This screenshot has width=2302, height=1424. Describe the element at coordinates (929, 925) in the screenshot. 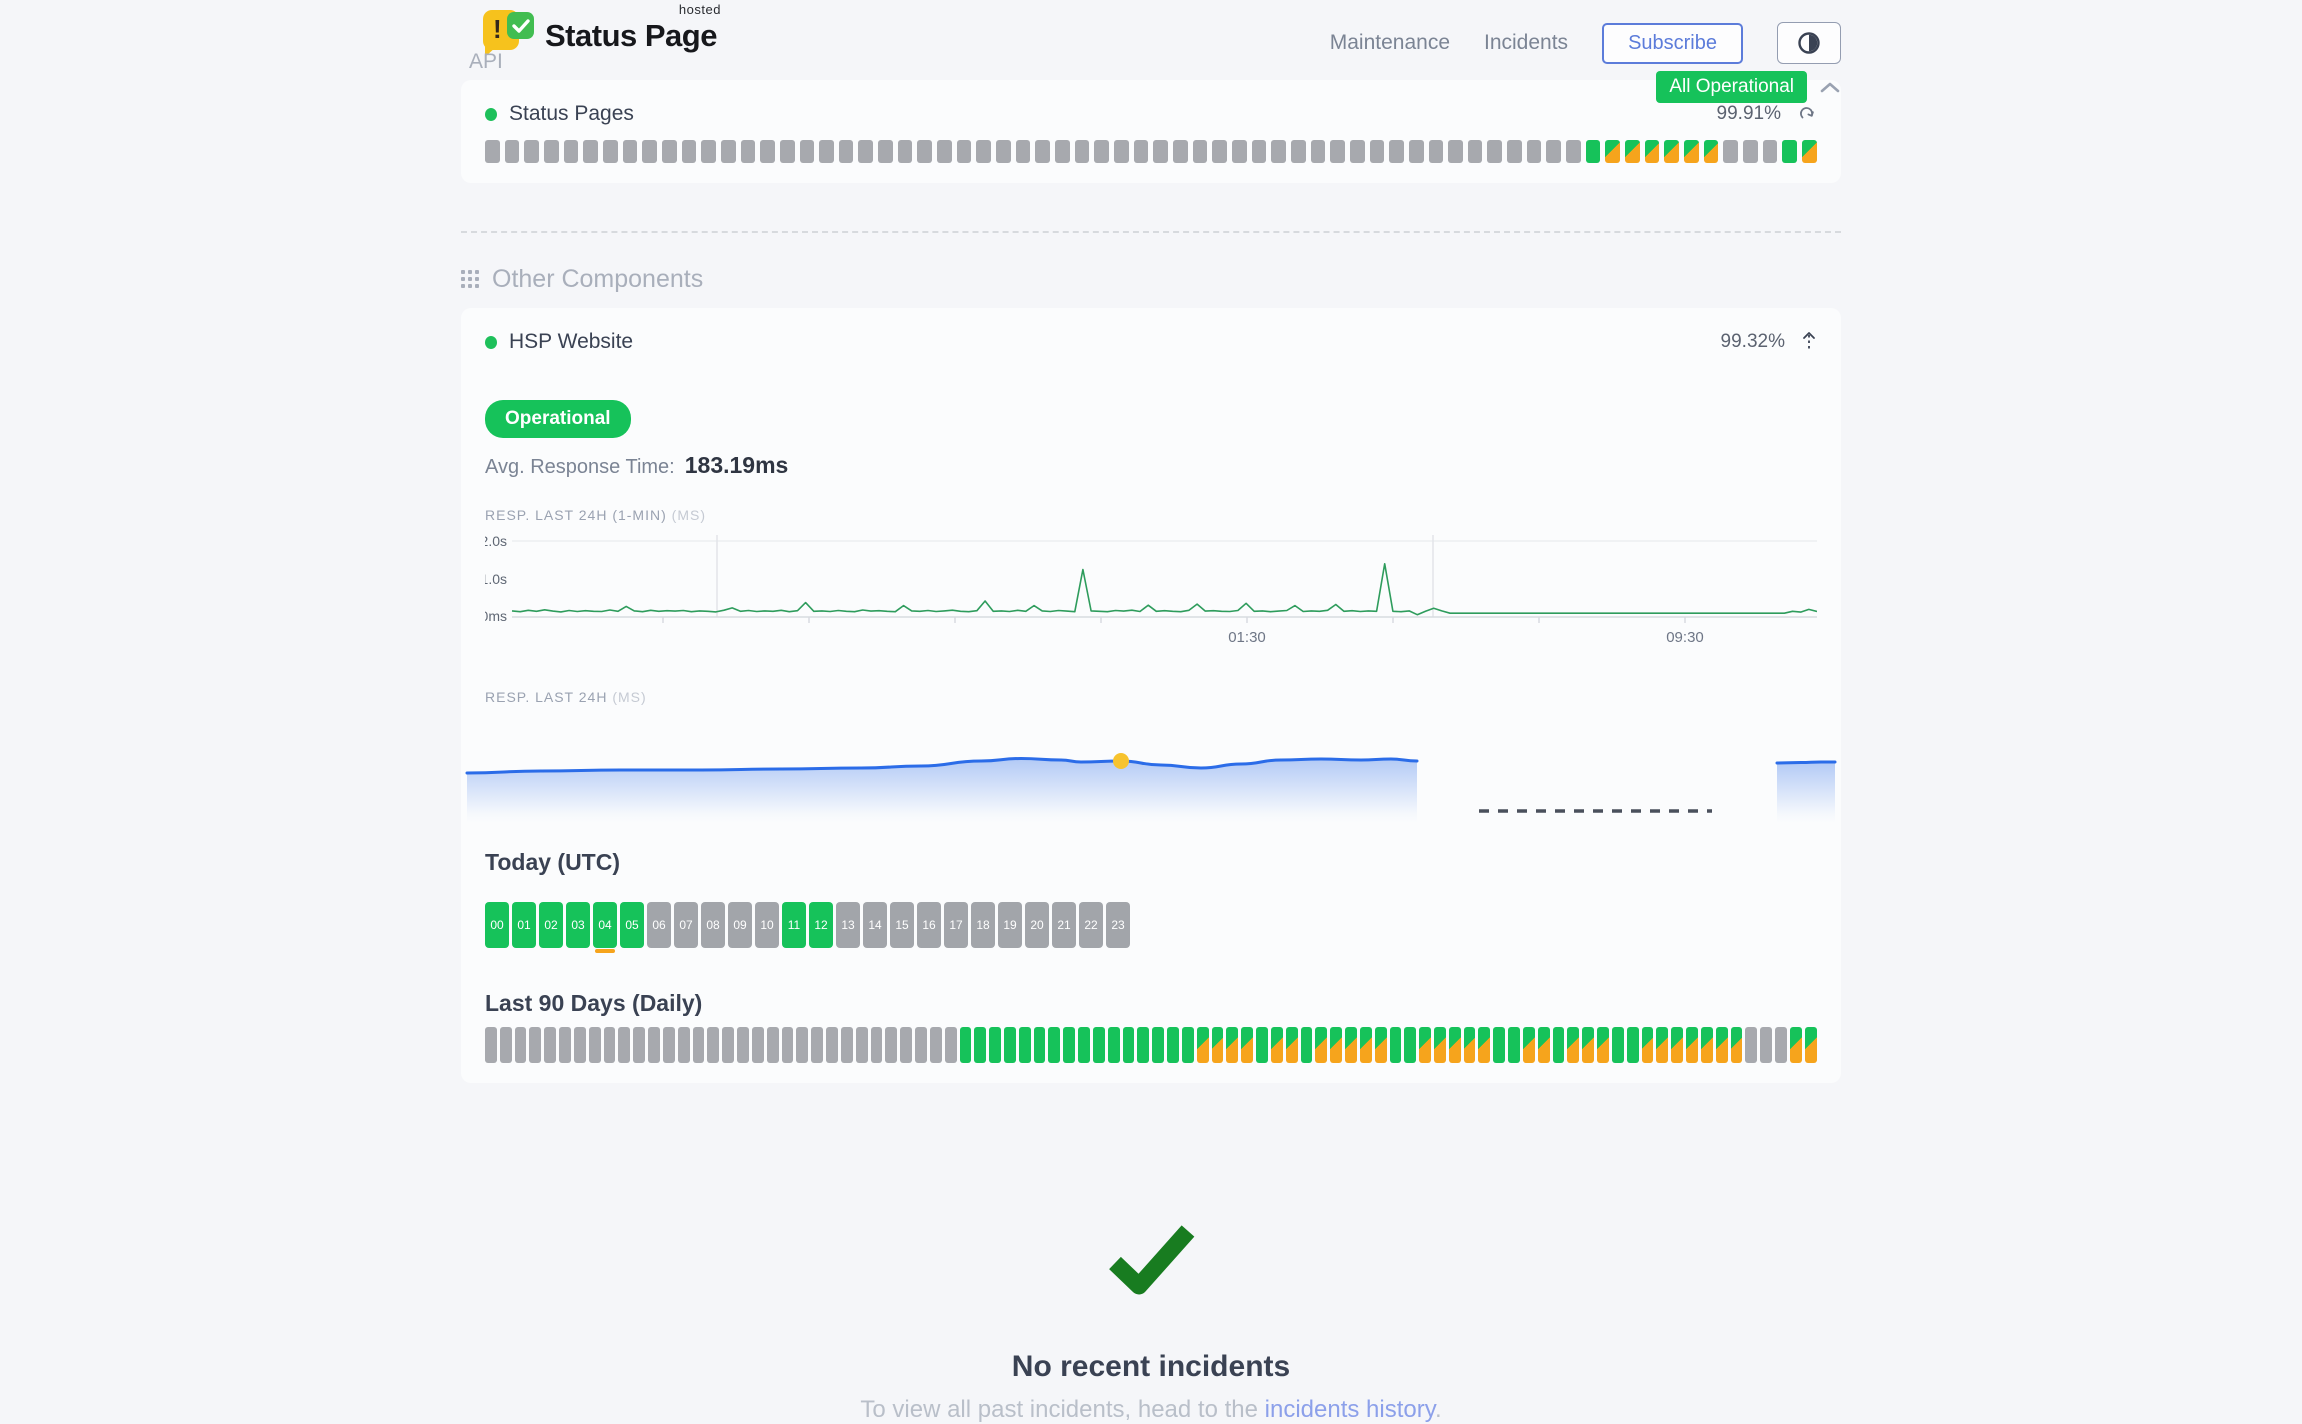

I see `hour-box-16: 16` at that location.